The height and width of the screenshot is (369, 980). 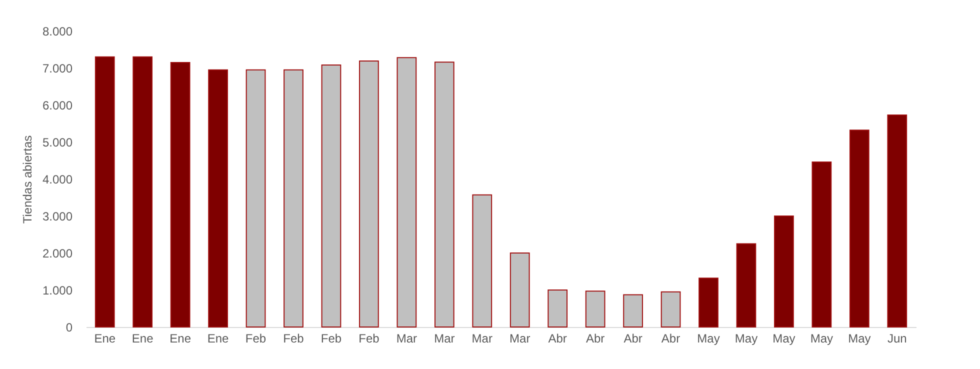 I want to click on y-tick-label: 8.000, so click(x=57, y=31).